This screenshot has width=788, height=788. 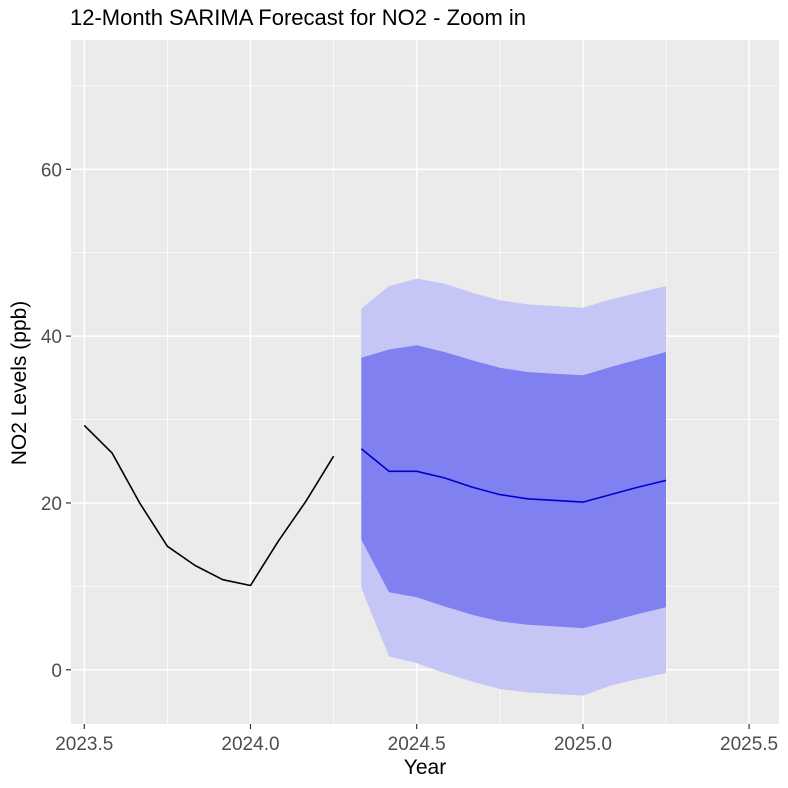 What do you see at coordinates (19, 383) in the screenshot?
I see `y-axis-title: NO2 Levels (ppb)` at bounding box center [19, 383].